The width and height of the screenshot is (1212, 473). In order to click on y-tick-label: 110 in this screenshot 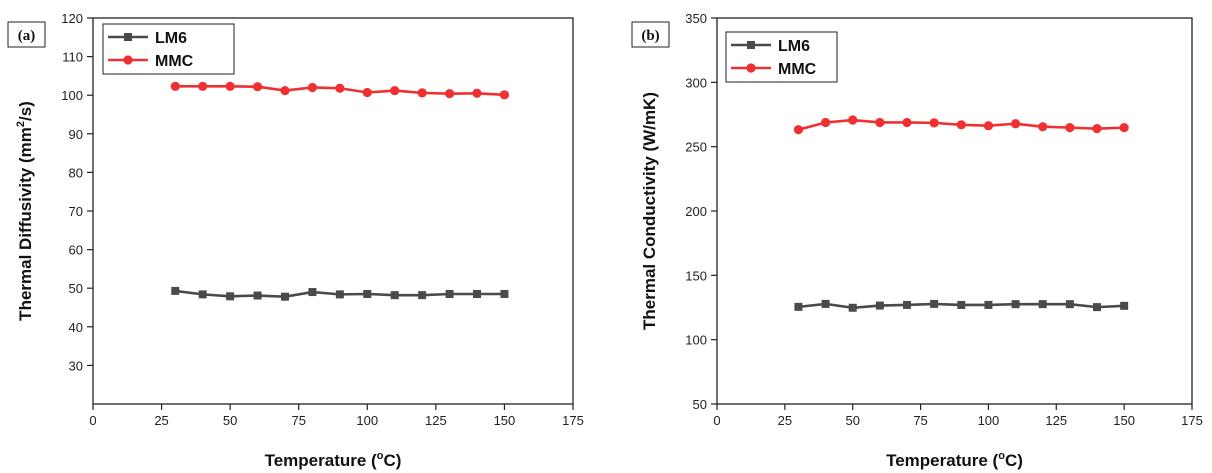, I will do `click(72, 57)`.